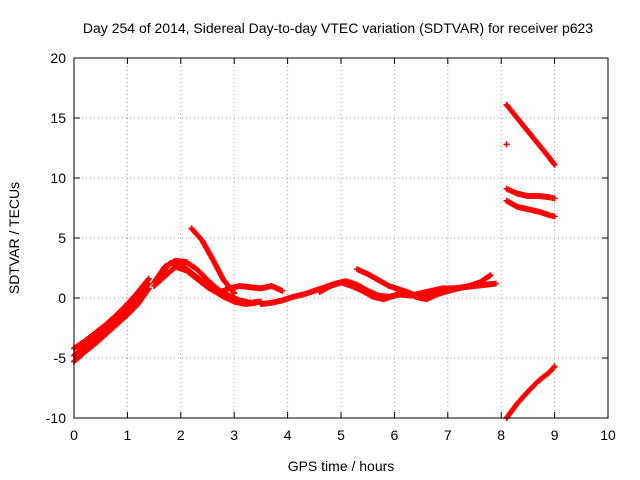 Image resolution: width=640 pixels, height=480 pixels. Describe the element at coordinates (341, 466) in the screenshot. I see `x-axis-label: GPS time / hours` at that location.